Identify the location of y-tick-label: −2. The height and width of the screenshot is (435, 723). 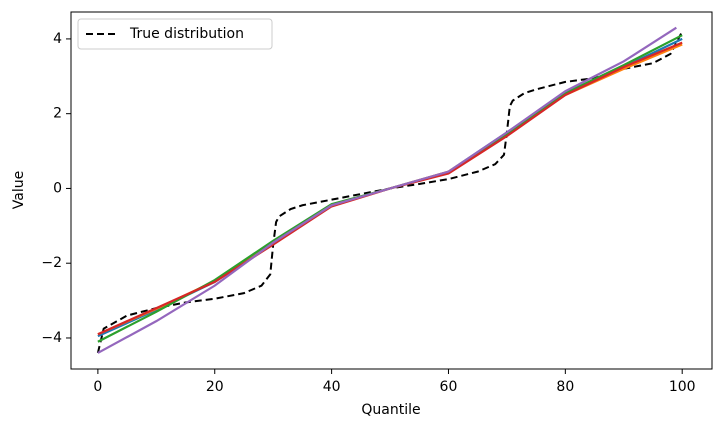
(51, 263).